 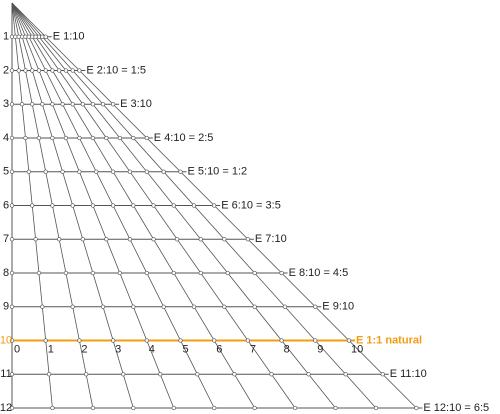 What do you see at coordinates (6, 70) in the screenshot?
I see `row-number: 2` at bounding box center [6, 70].